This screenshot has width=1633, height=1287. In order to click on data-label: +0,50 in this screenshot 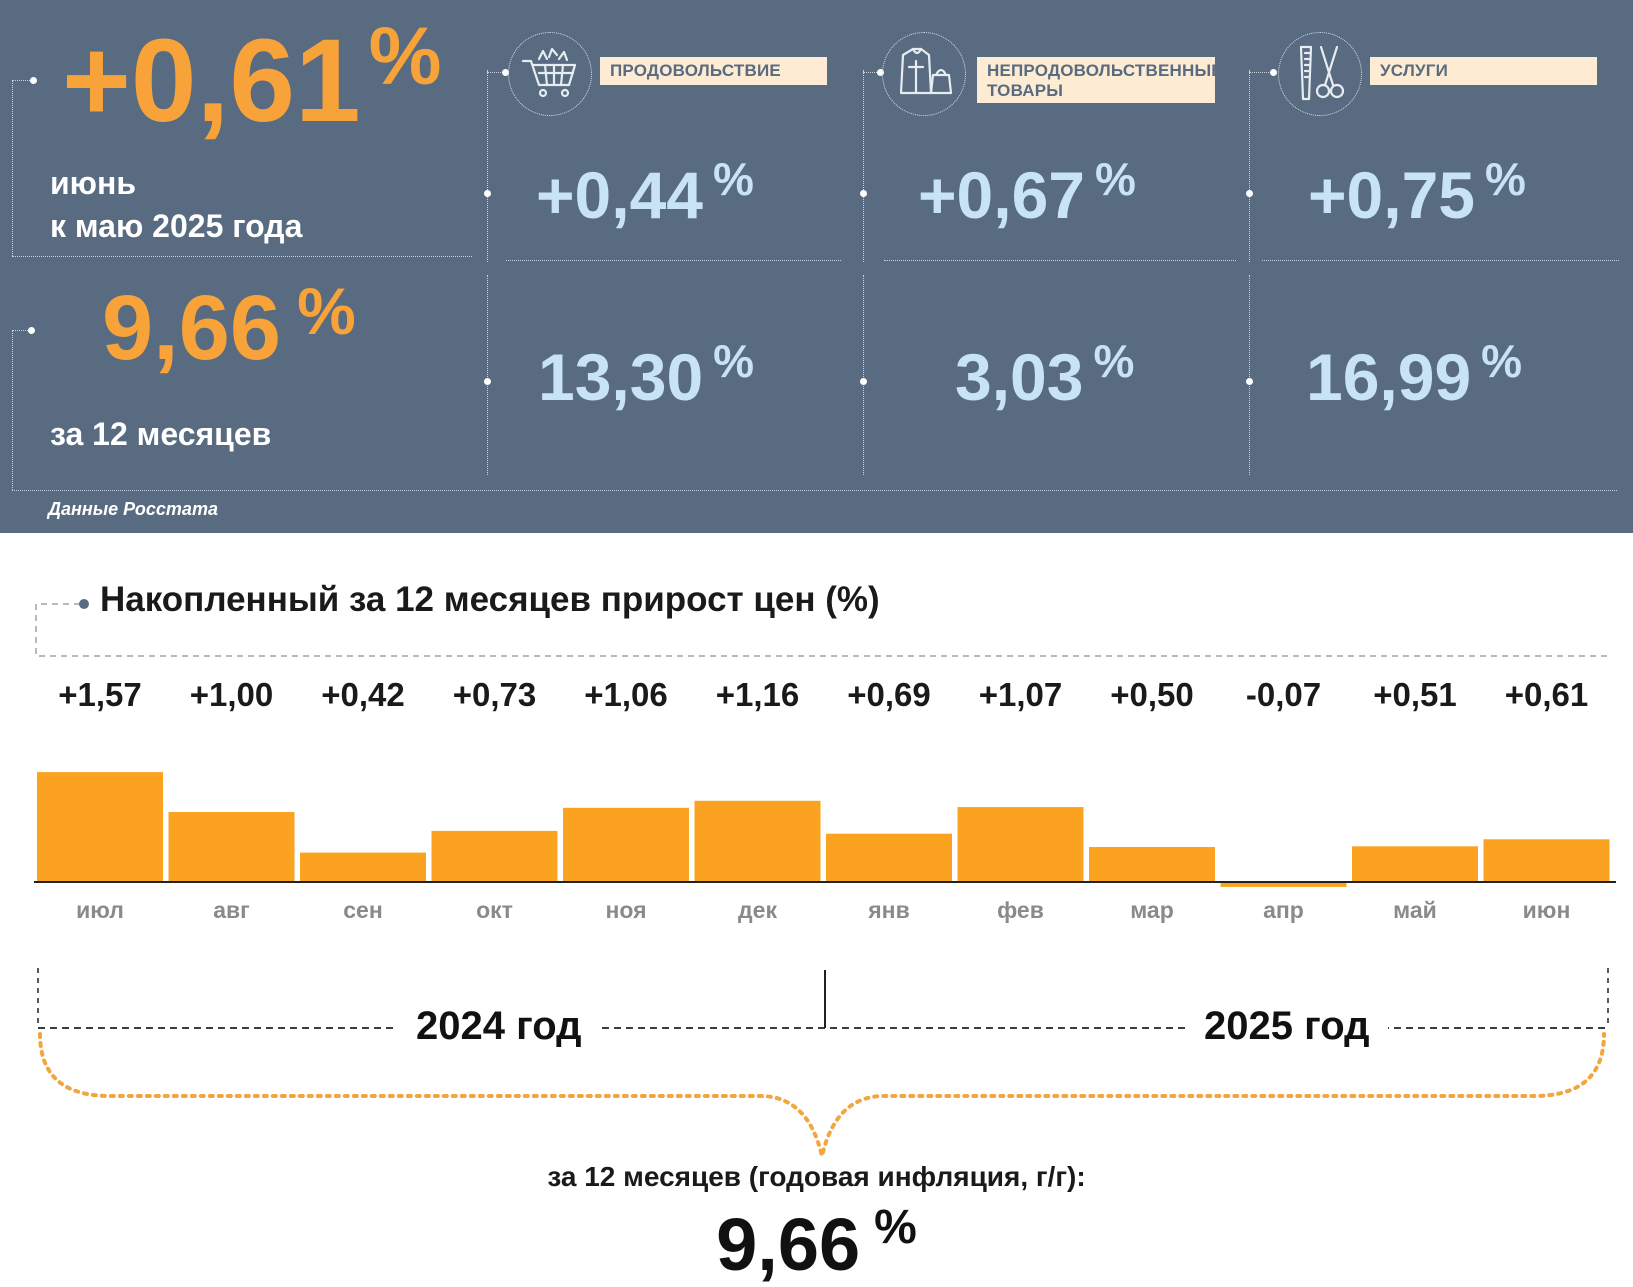, I will do `click(1152, 694)`.